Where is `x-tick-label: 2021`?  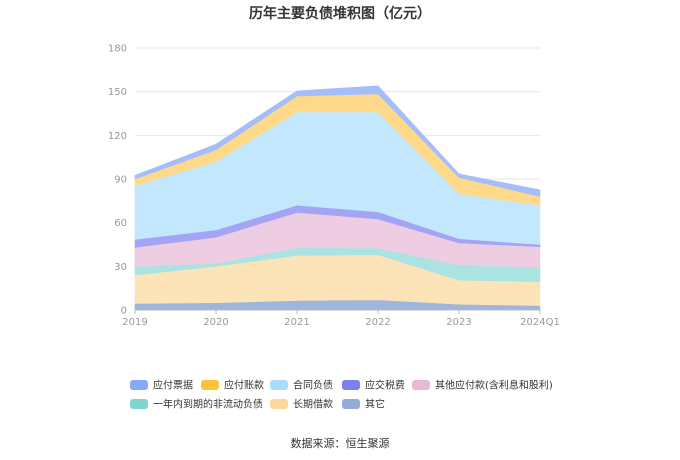 x-tick-label: 2021 is located at coordinates (296, 322).